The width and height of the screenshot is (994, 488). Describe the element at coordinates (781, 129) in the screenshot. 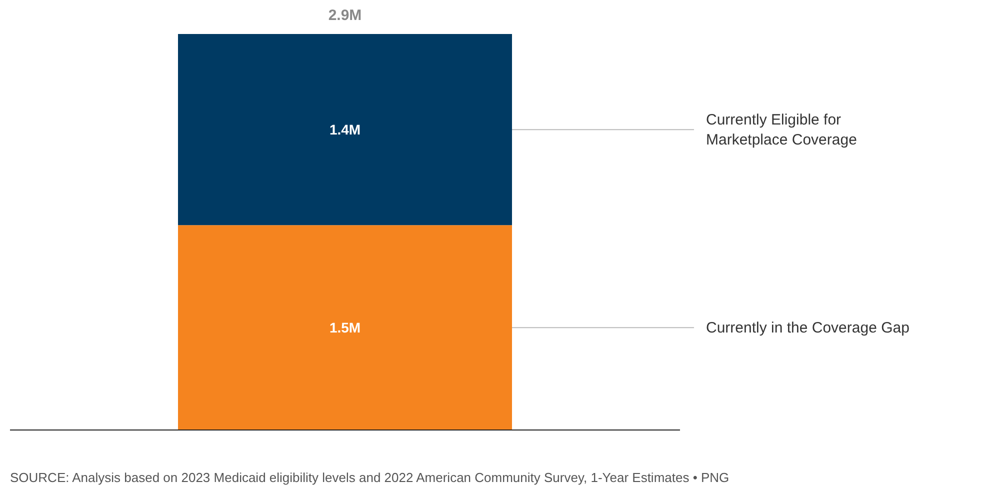

I see `text: Currently Eligible for Marketplace Coverage` at that location.